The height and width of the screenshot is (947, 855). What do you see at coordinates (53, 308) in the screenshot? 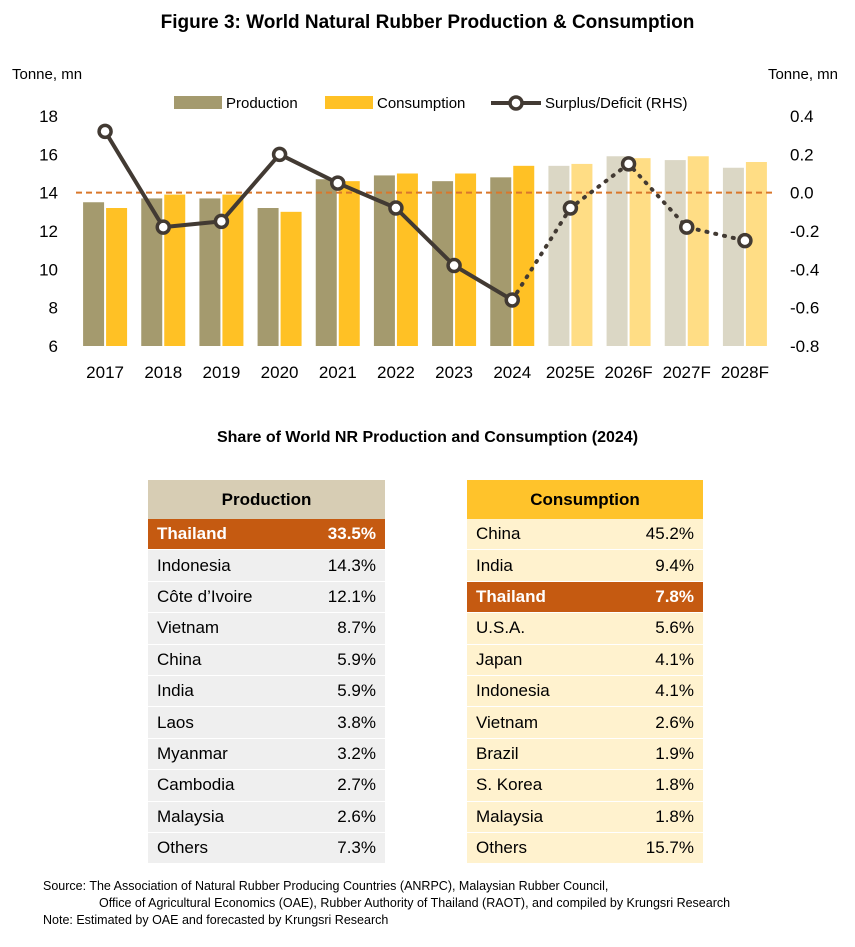
I see `left-tick-label: 8` at bounding box center [53, 308].